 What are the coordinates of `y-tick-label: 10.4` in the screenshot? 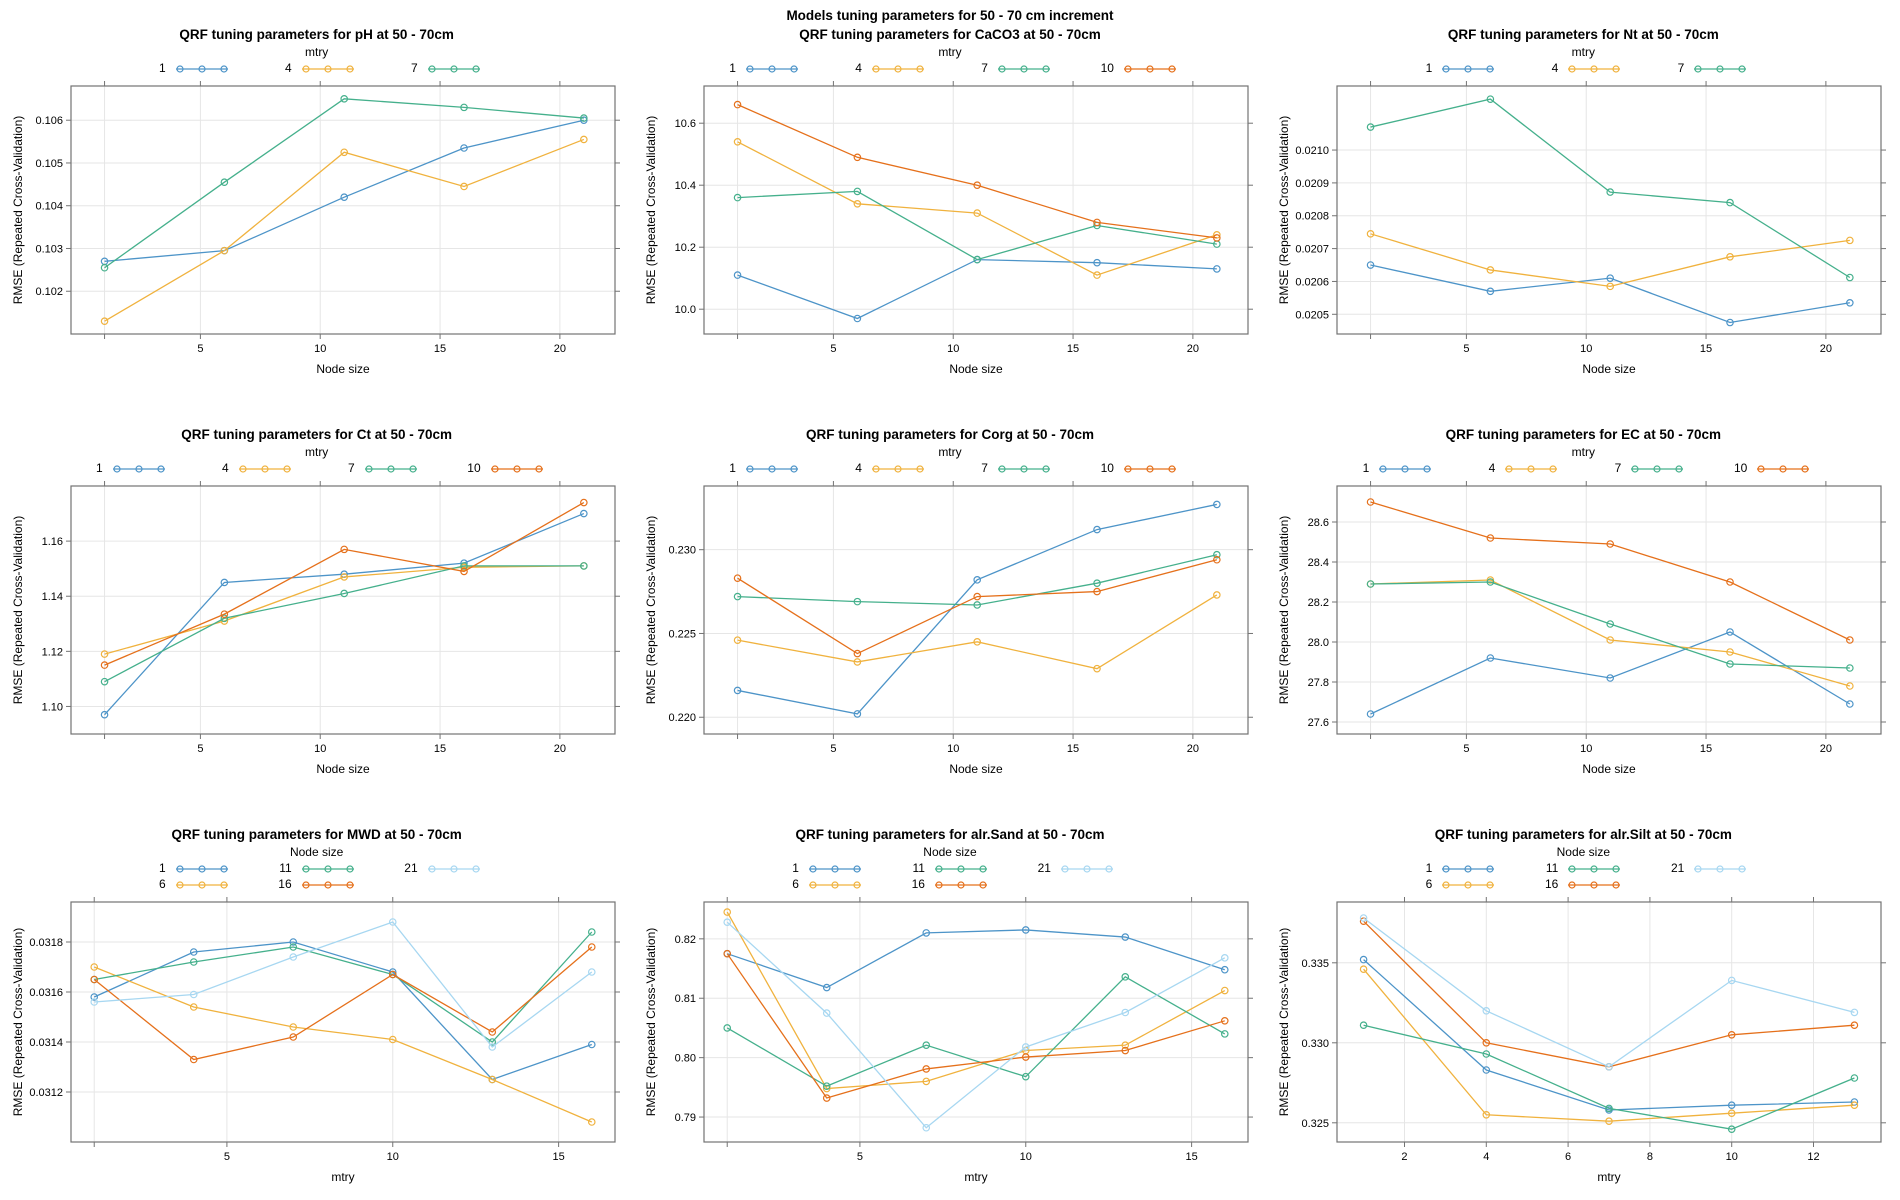 It's located at (685, 186).